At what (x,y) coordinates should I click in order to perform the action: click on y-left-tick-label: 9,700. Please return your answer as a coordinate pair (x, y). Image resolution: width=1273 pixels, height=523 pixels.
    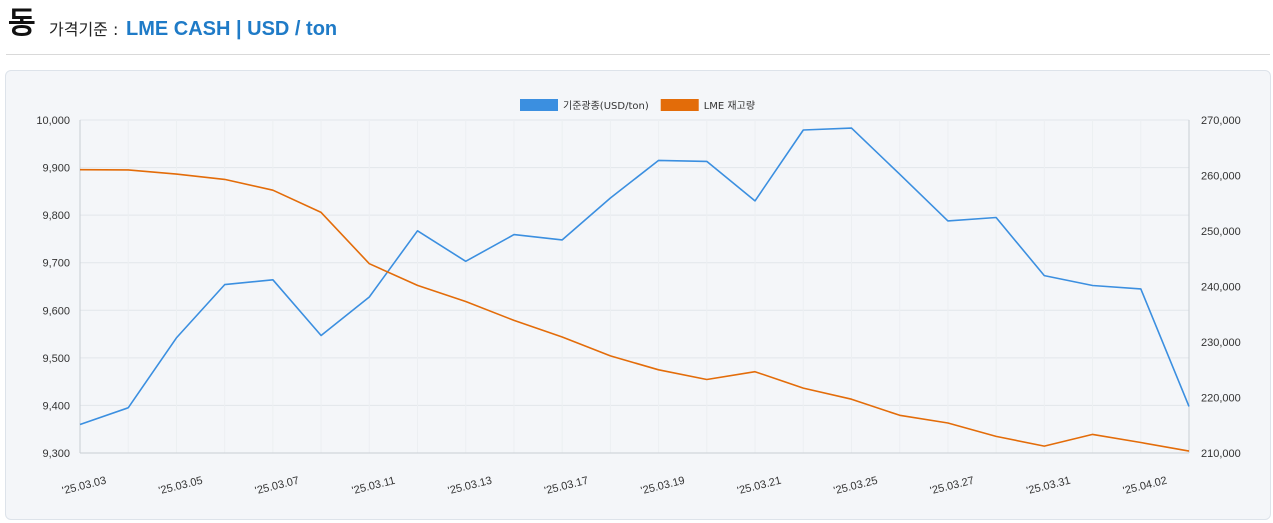
    Looking at the image, I should click on (56, 264).